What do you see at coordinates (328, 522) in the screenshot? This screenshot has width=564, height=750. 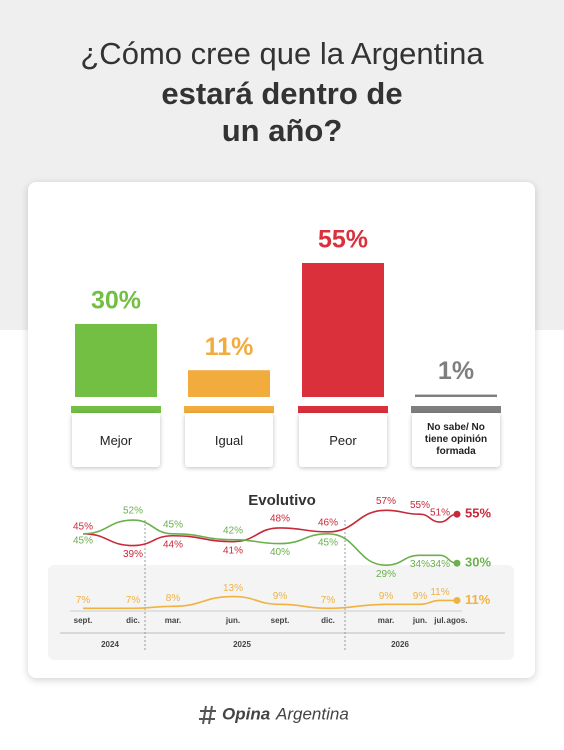 I see `value-label: 46%` at bounding box center [328, 522].